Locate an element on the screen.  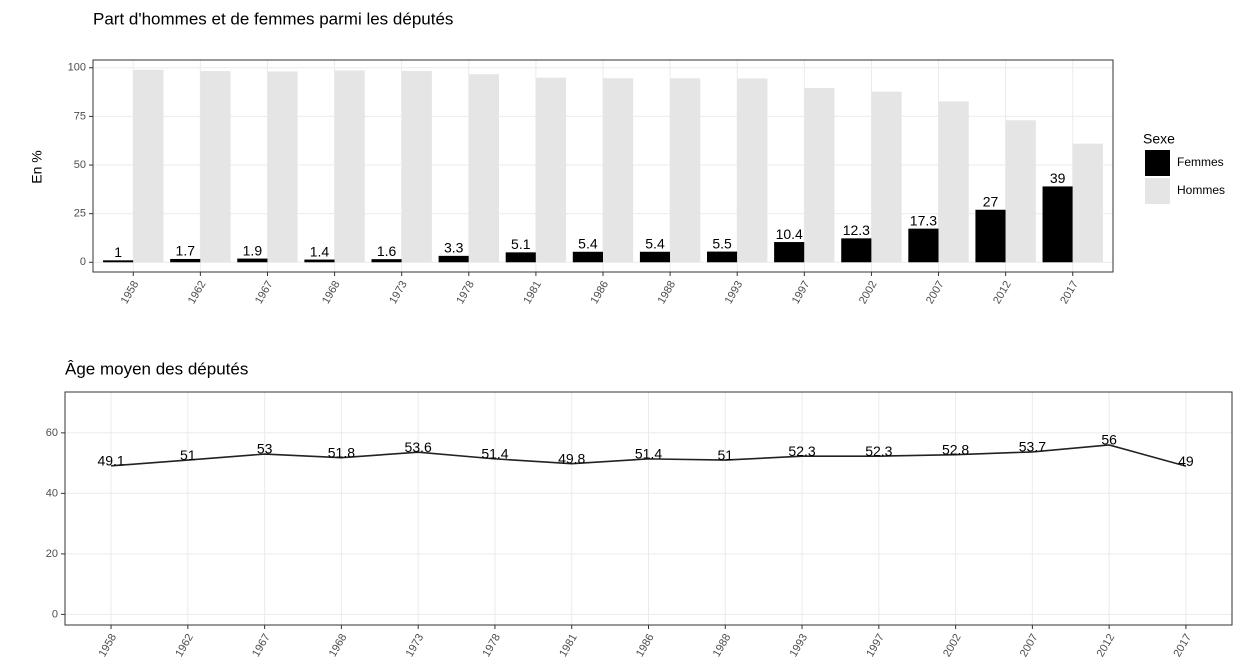
data-label: 1.4 is located at coordinates (320, 251).